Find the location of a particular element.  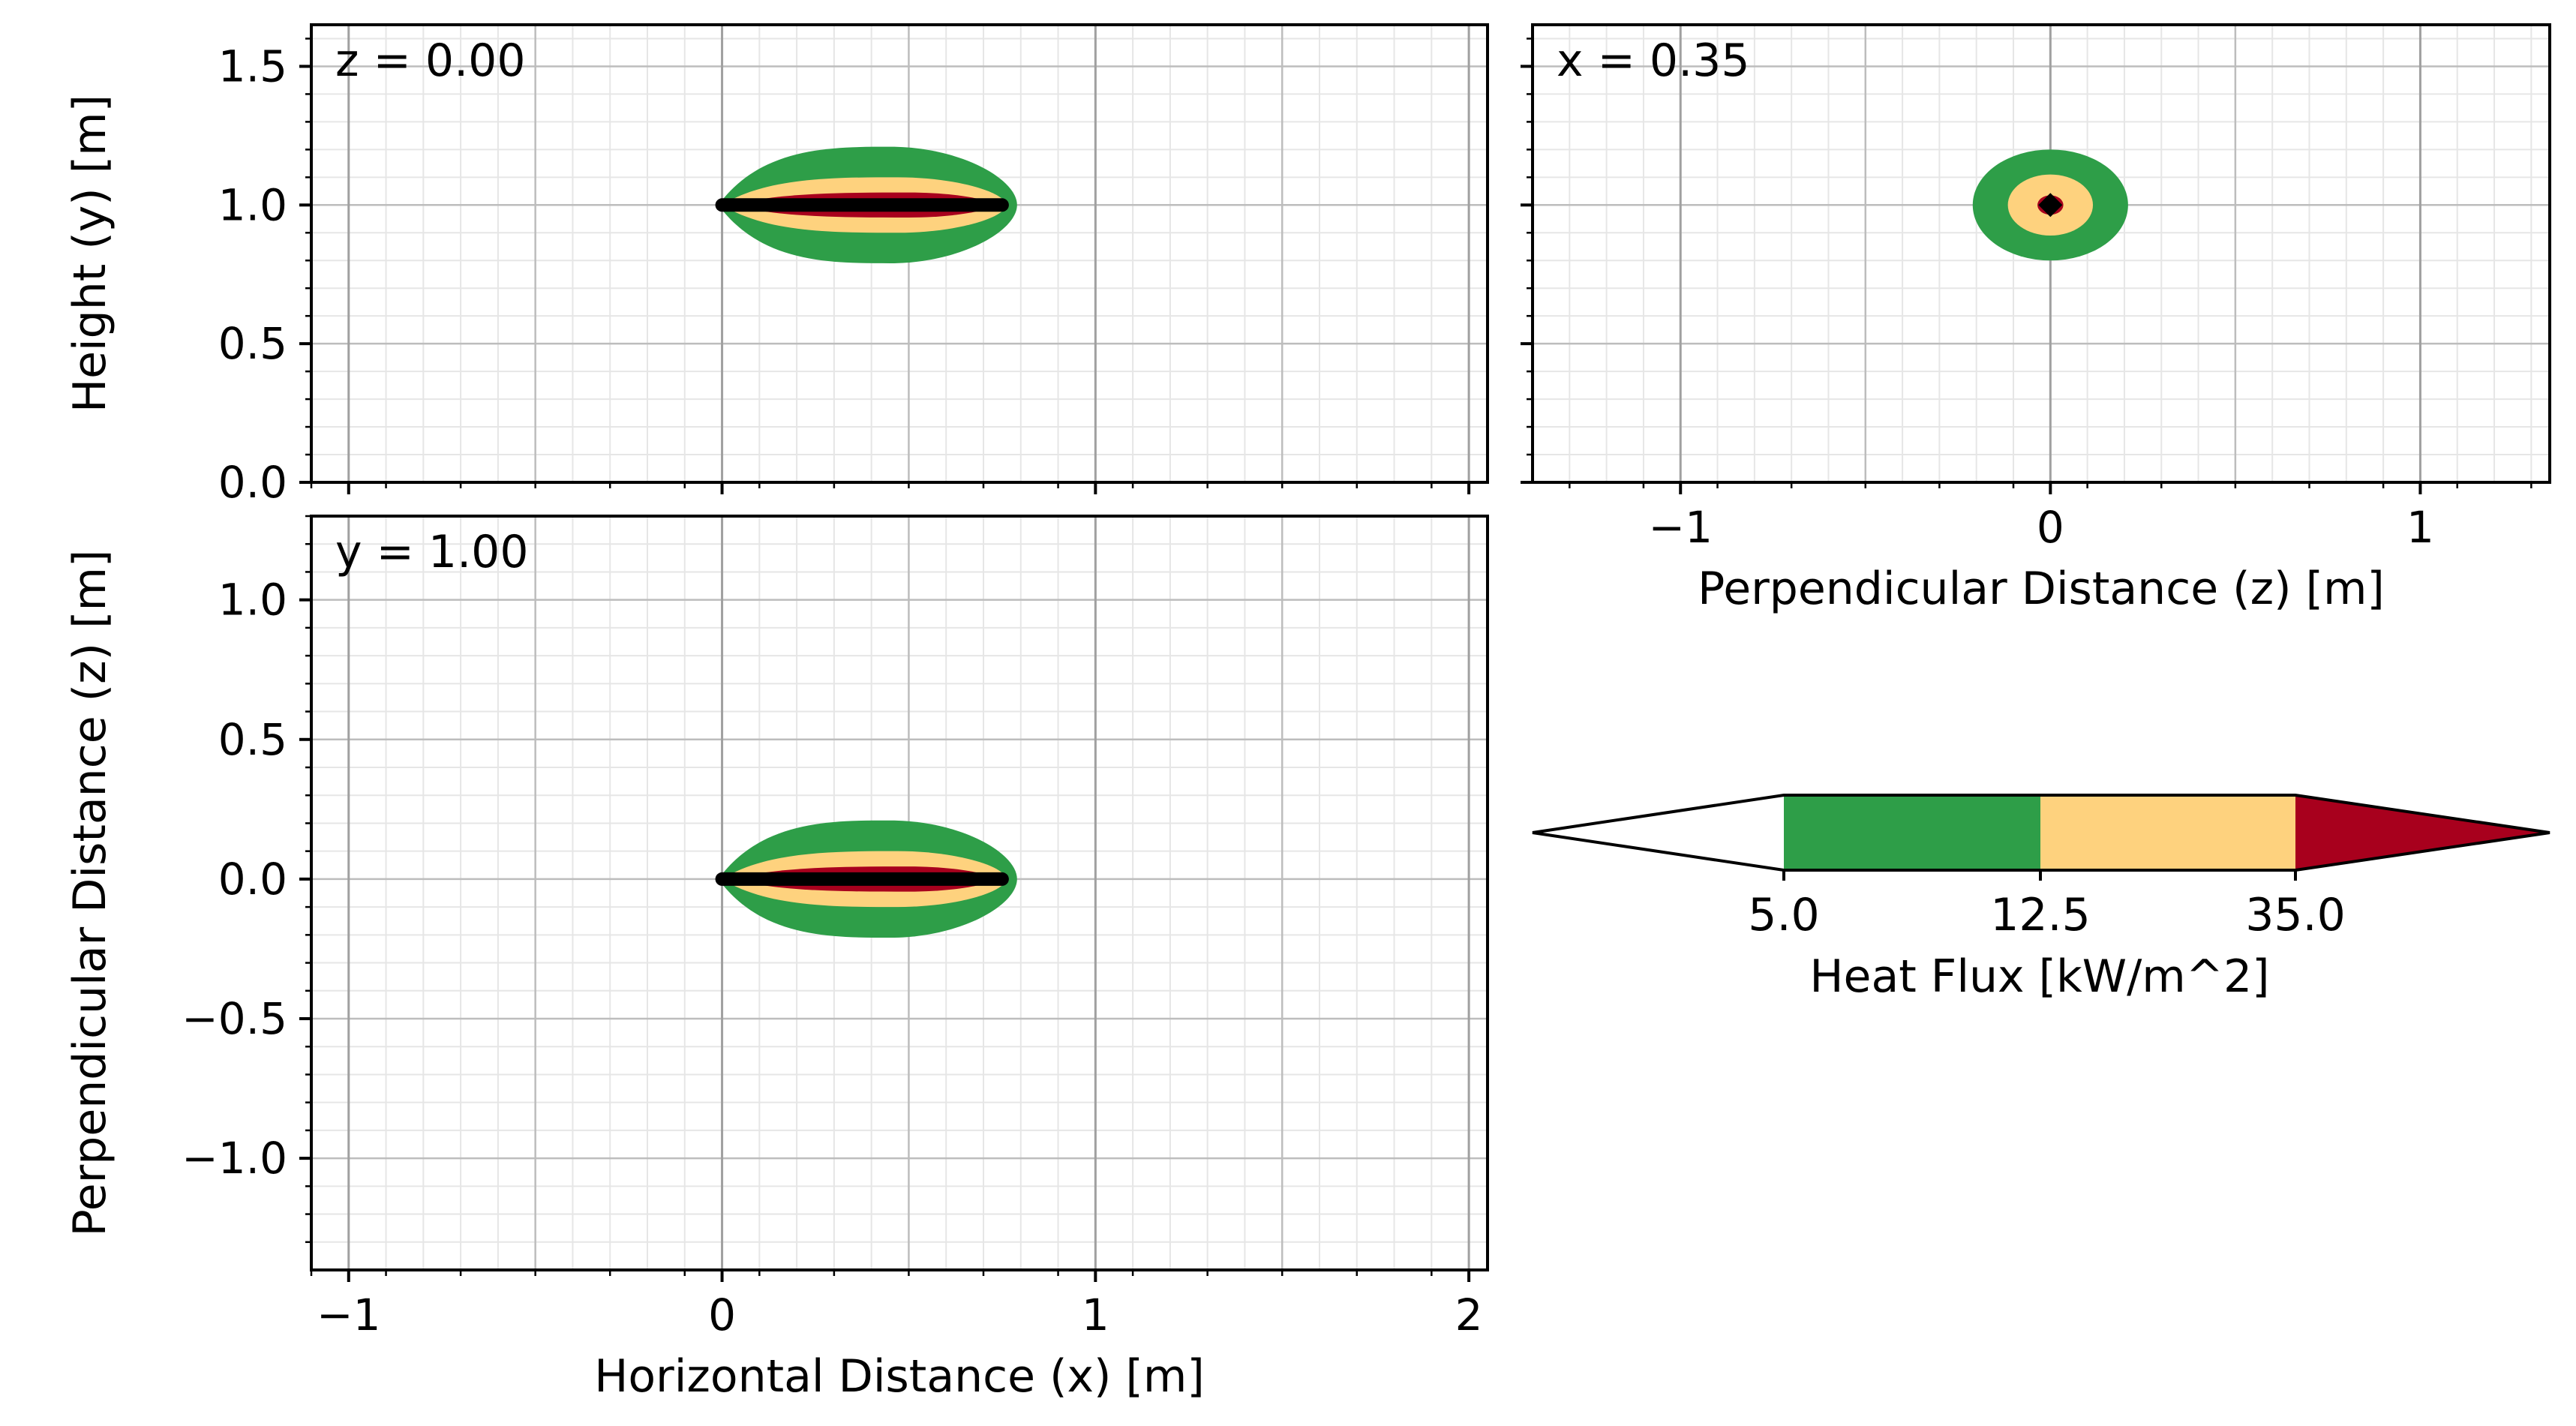

front-contours is located at coordinates (2050, 205).